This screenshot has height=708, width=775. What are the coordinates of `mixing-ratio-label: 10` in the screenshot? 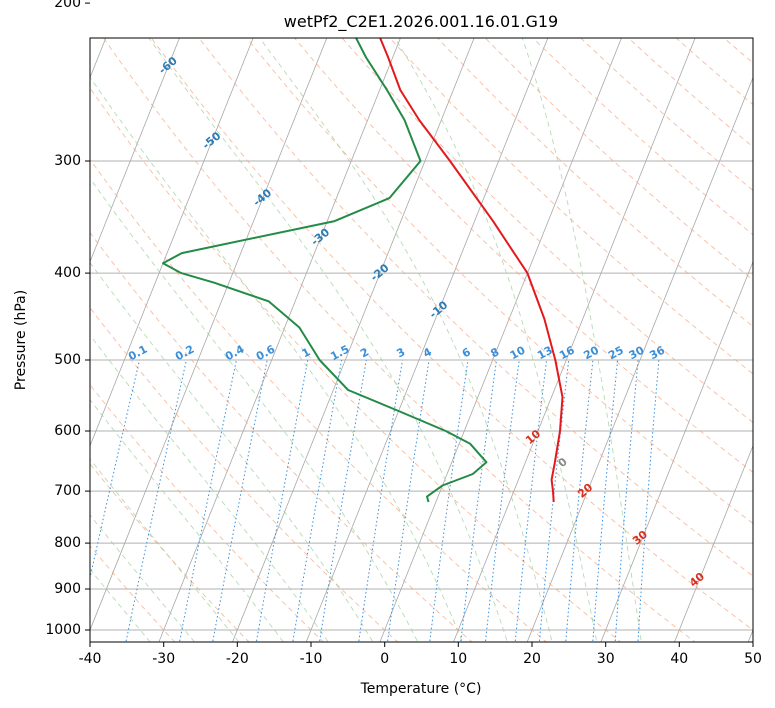 It's located at (518, 352).